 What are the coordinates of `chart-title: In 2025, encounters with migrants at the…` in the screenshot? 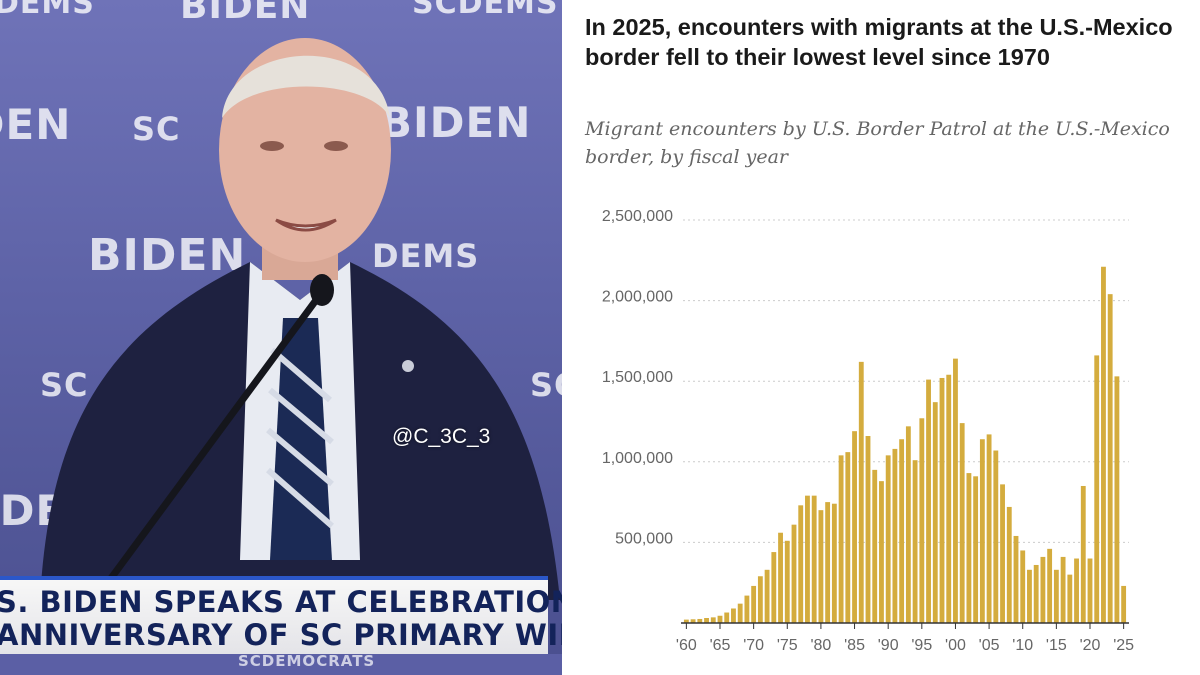 It's located at (879, 42).